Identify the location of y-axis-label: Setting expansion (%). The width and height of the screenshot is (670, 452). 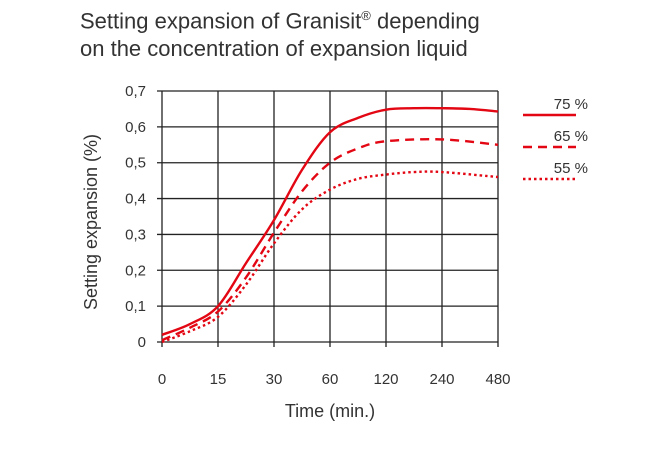
(91, 222).